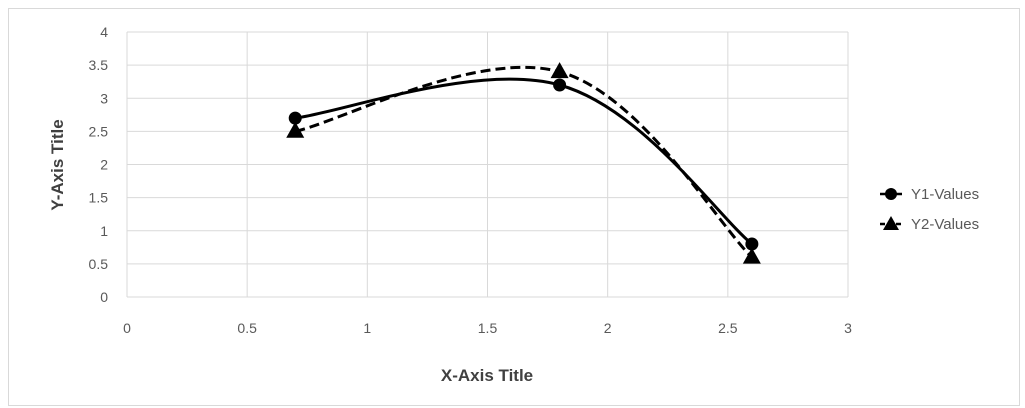  What do you see at coordinates (608, 328) in the screenshot?
I see `x-tick-label: 2` at bounding box center [608, 328].